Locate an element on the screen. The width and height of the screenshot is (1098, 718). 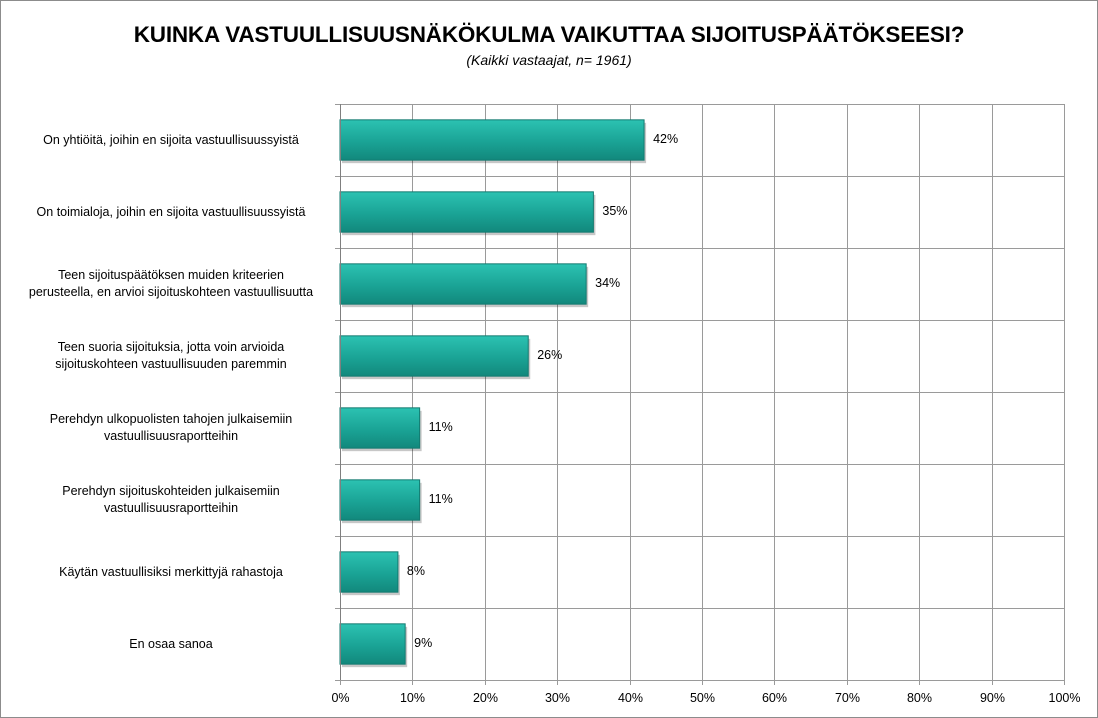
data-label: 26% is located at coordinates (550, 355).